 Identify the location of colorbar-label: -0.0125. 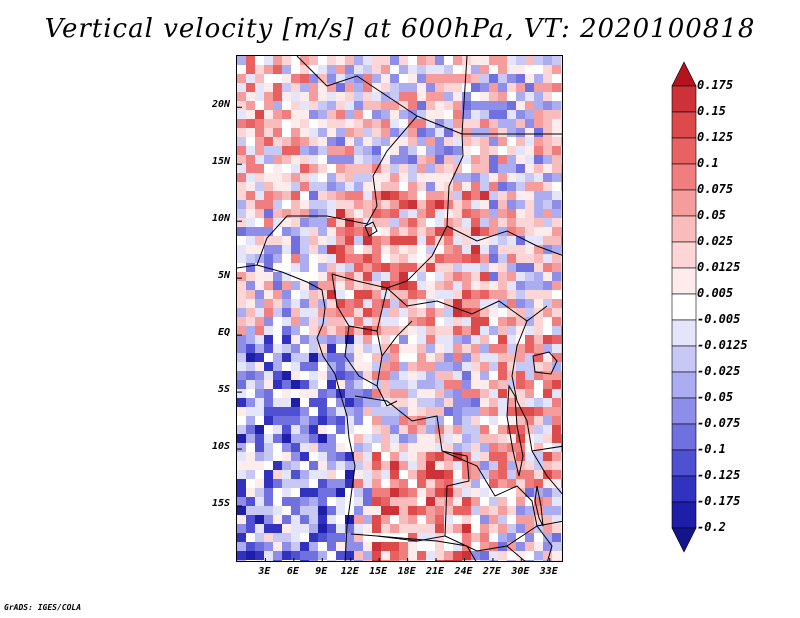
(722, 345).